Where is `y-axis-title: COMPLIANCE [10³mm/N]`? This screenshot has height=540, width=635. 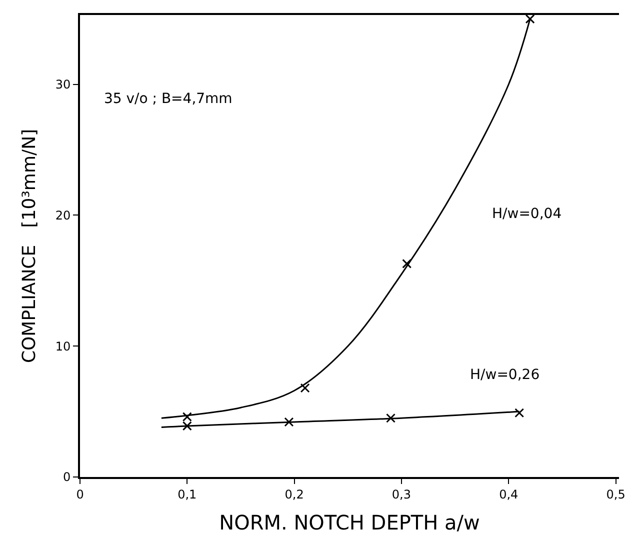
y-axis-title: COMPLIANCE [10³mm/N] is located at coordinates (29, 246).